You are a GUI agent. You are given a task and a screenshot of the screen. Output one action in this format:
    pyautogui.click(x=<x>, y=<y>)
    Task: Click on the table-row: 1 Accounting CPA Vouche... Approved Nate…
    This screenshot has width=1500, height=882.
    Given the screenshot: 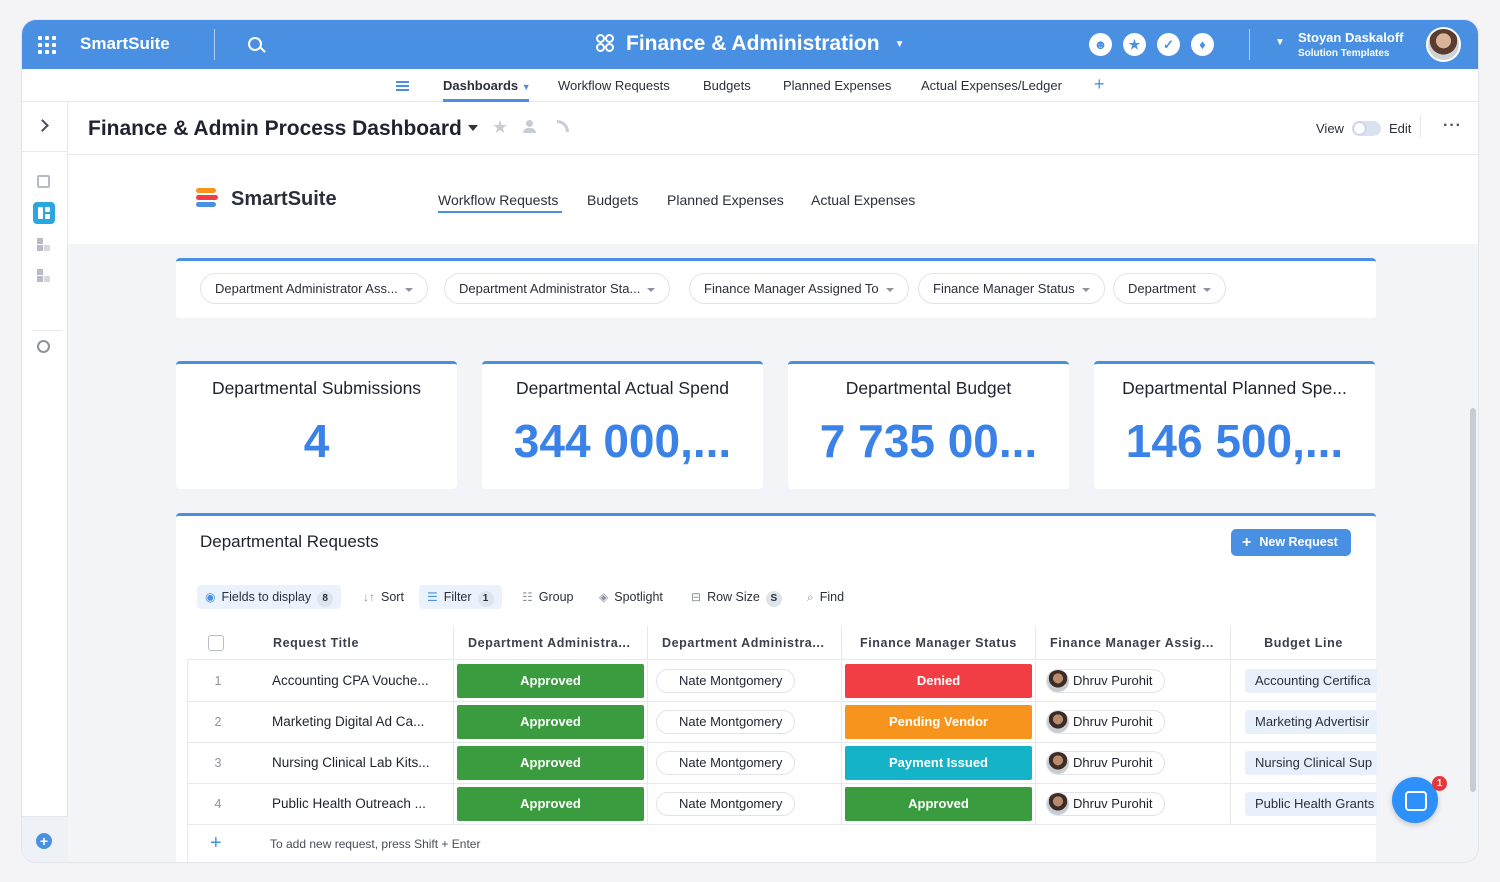 What is the action you would take?
    pyautogui.click(x=782, y=681)
    